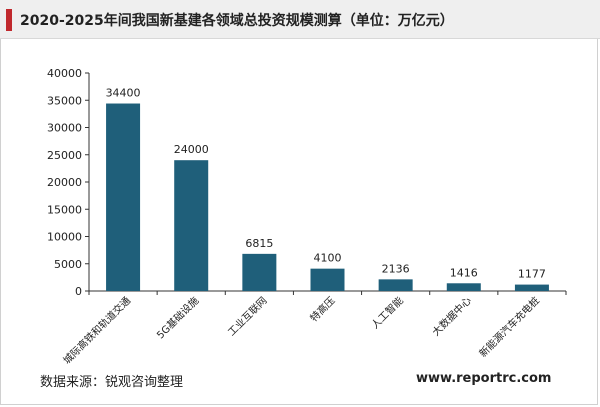 The height and width of the screenshot is (407, 600). What do you see at coordinates (177, 317) in the screenshot?
I see `category-label: 5G基础设施` at bounding box center [177, 317].